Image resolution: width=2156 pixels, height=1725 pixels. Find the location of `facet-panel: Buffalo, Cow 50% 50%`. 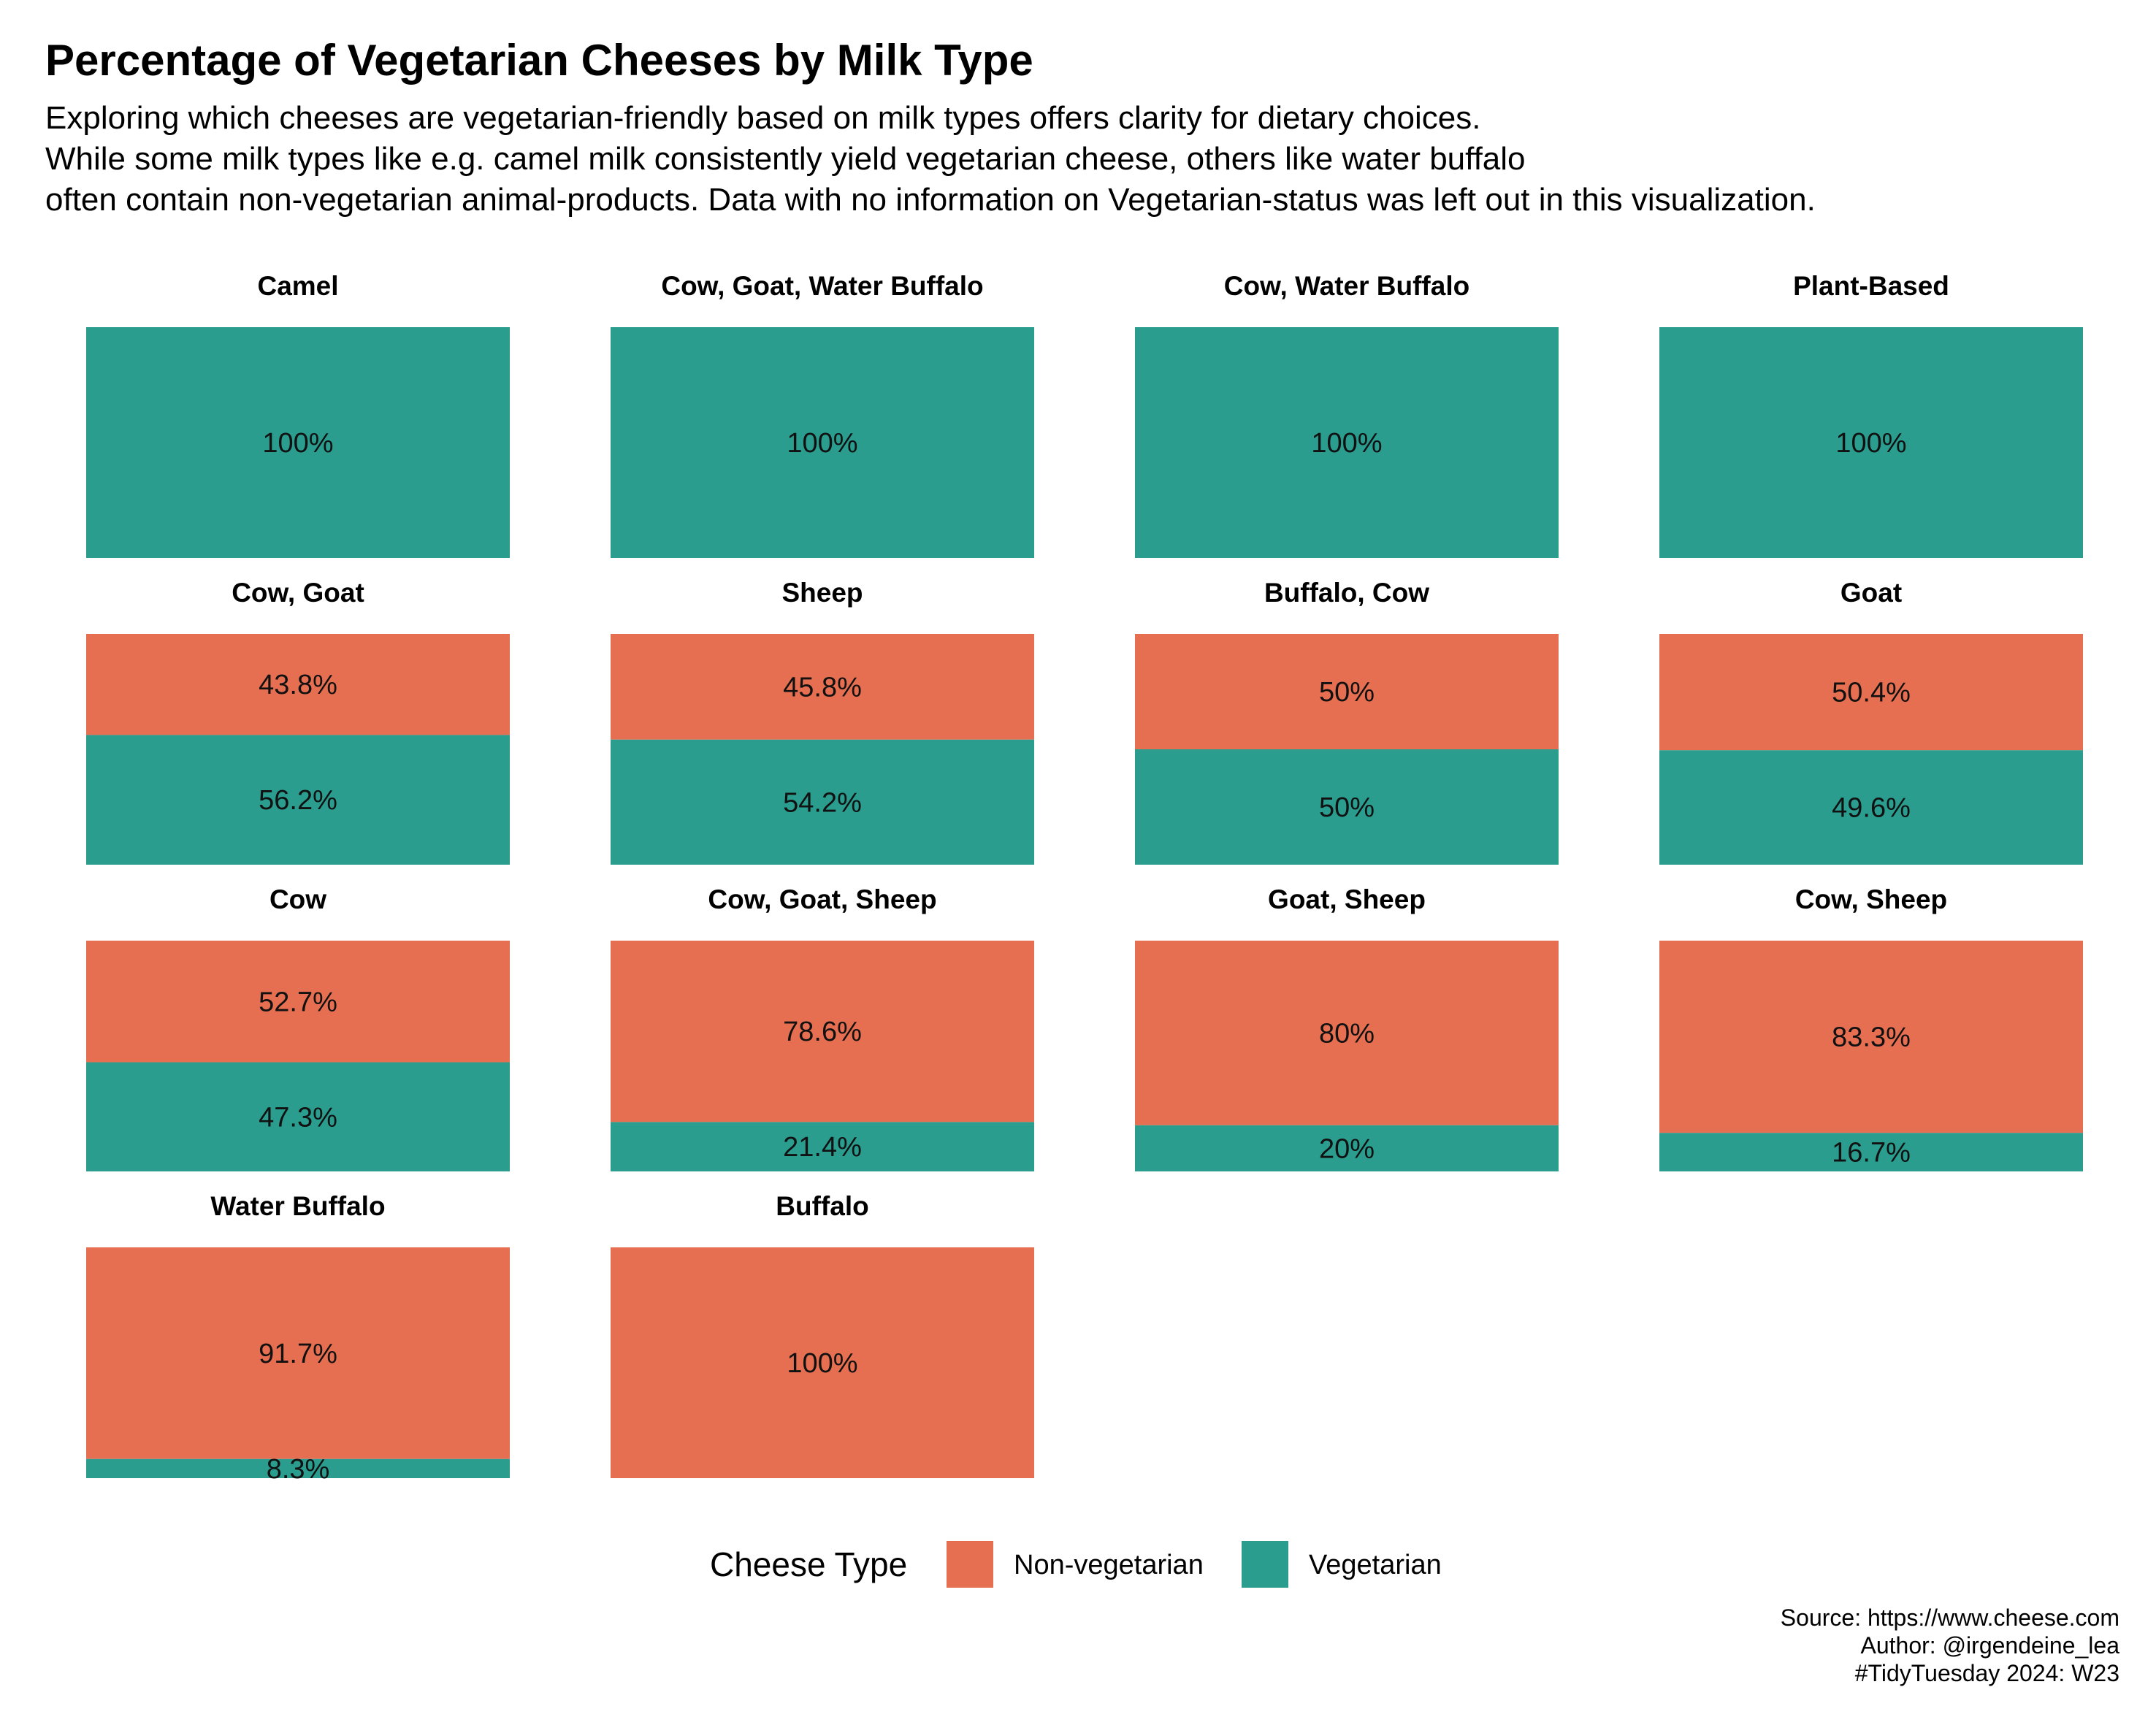

facet-panel: Buffalo, Cow 50% 50% is located at coordinates (1347, 721).